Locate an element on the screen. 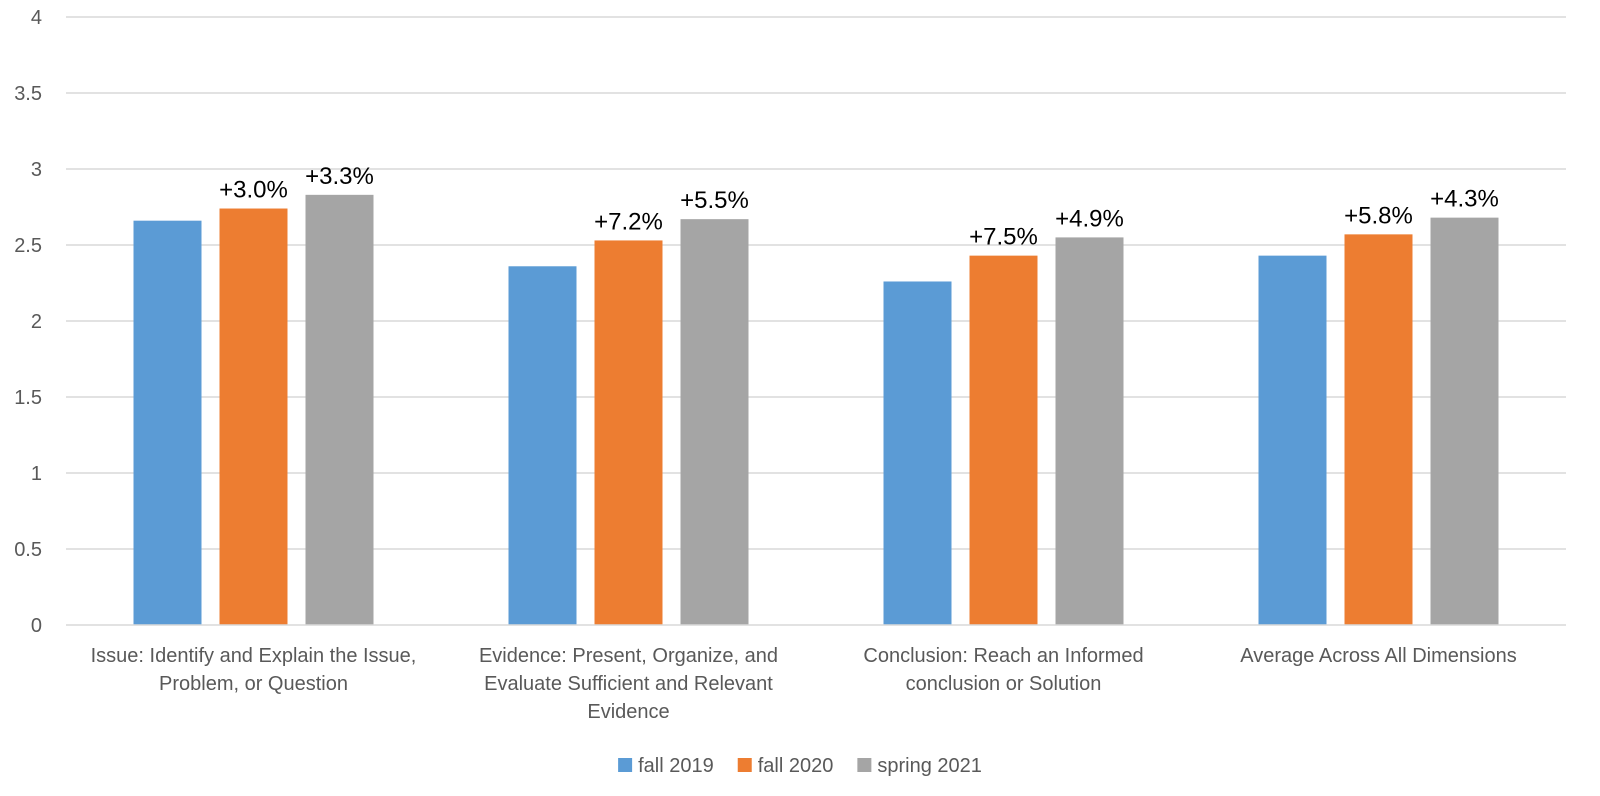  legend-item-fall-2019: fall 2019 is located at coordinates (666, 766).